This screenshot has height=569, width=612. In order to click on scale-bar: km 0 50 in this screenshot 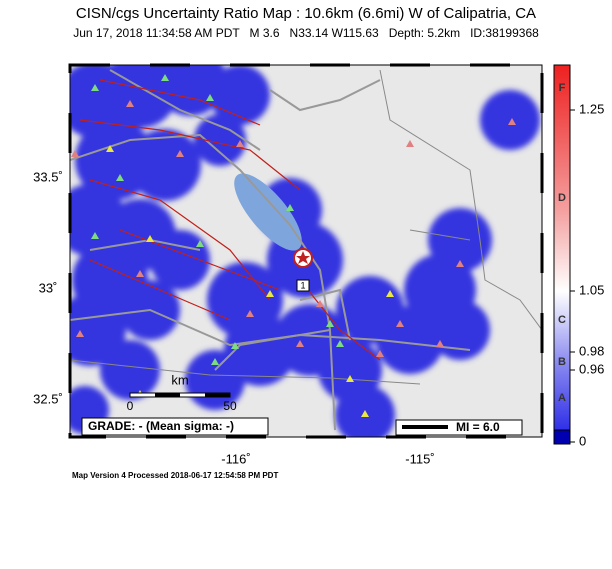, I will do `click(182, 392)`.